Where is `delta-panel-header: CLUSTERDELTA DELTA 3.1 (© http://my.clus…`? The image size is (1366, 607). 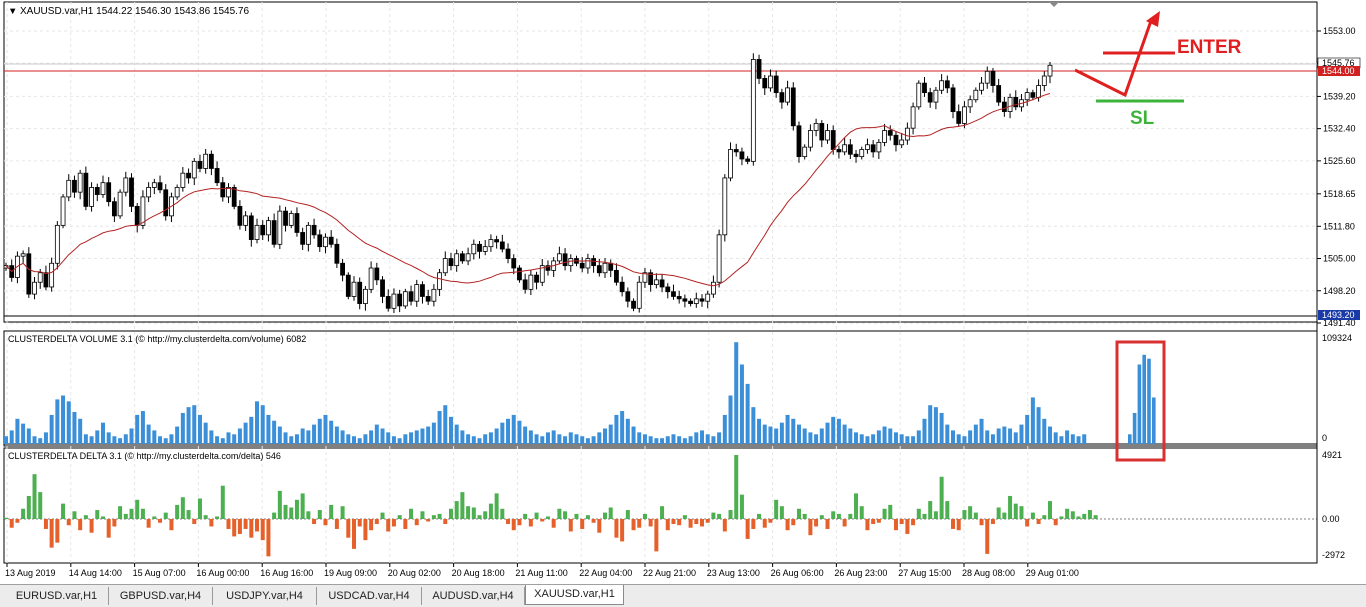 delta-panel-header: CLUSTERDELTA DELTA 3.1 (© http://my.clus… is located at coordinates (144, 456).